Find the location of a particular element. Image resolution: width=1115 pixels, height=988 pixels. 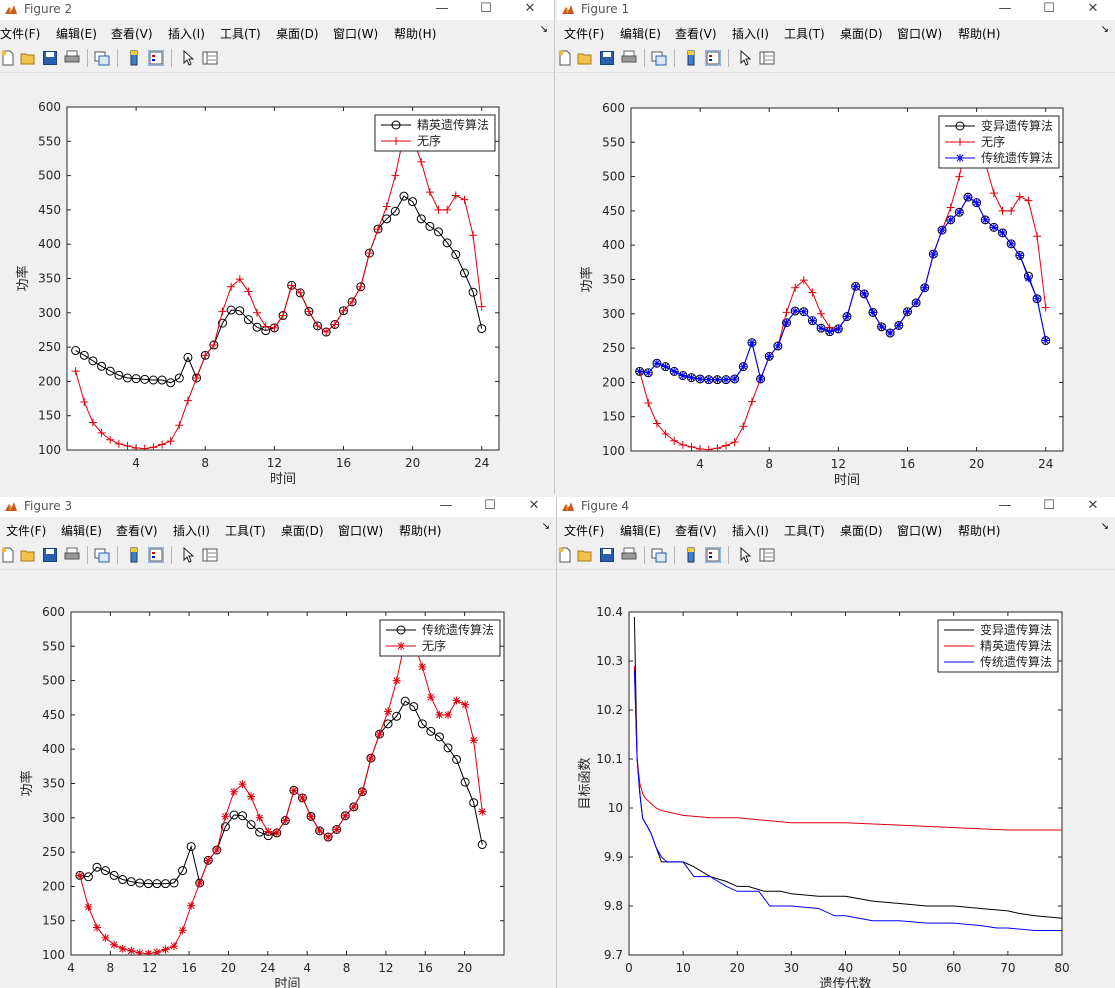

title-bar: Figure 3 — ☐ ✕ is located at coordinates (278, 507).